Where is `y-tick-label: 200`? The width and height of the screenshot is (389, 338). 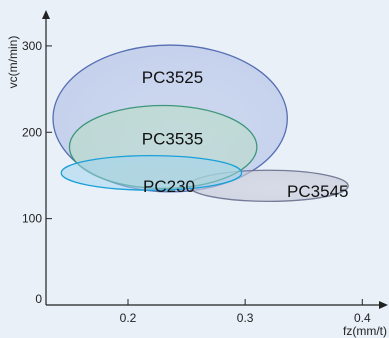
y-tick-label: 200 is located at coordinates (32, 132).